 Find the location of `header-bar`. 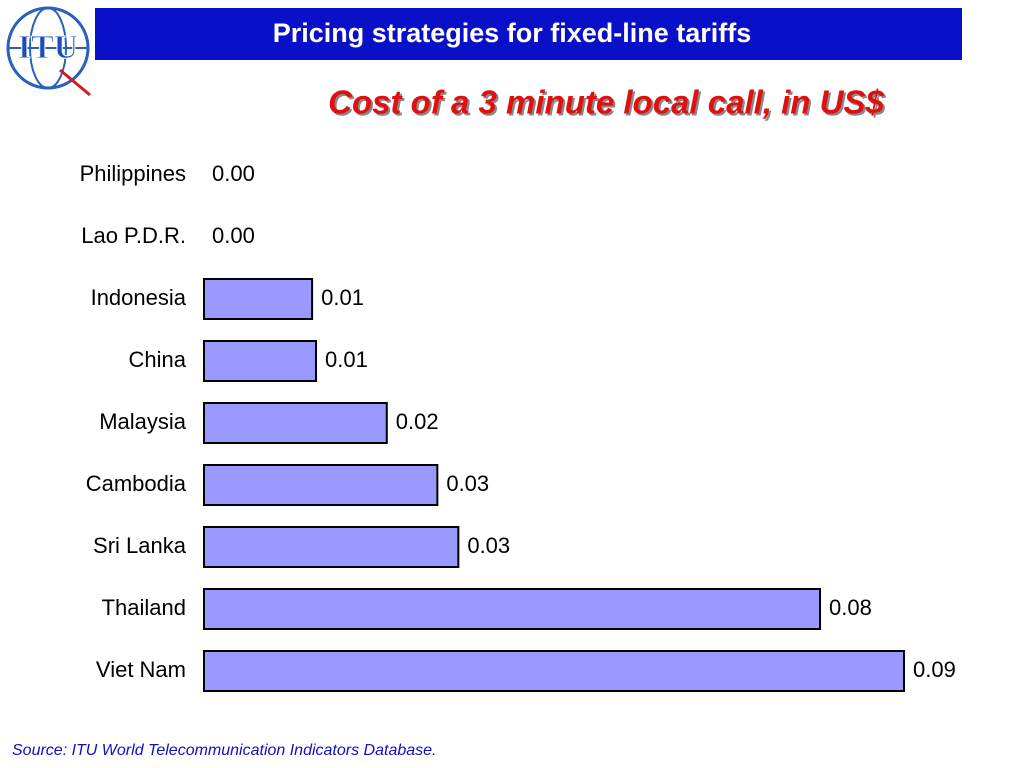

header-bar is located at coordinates (528, 34).